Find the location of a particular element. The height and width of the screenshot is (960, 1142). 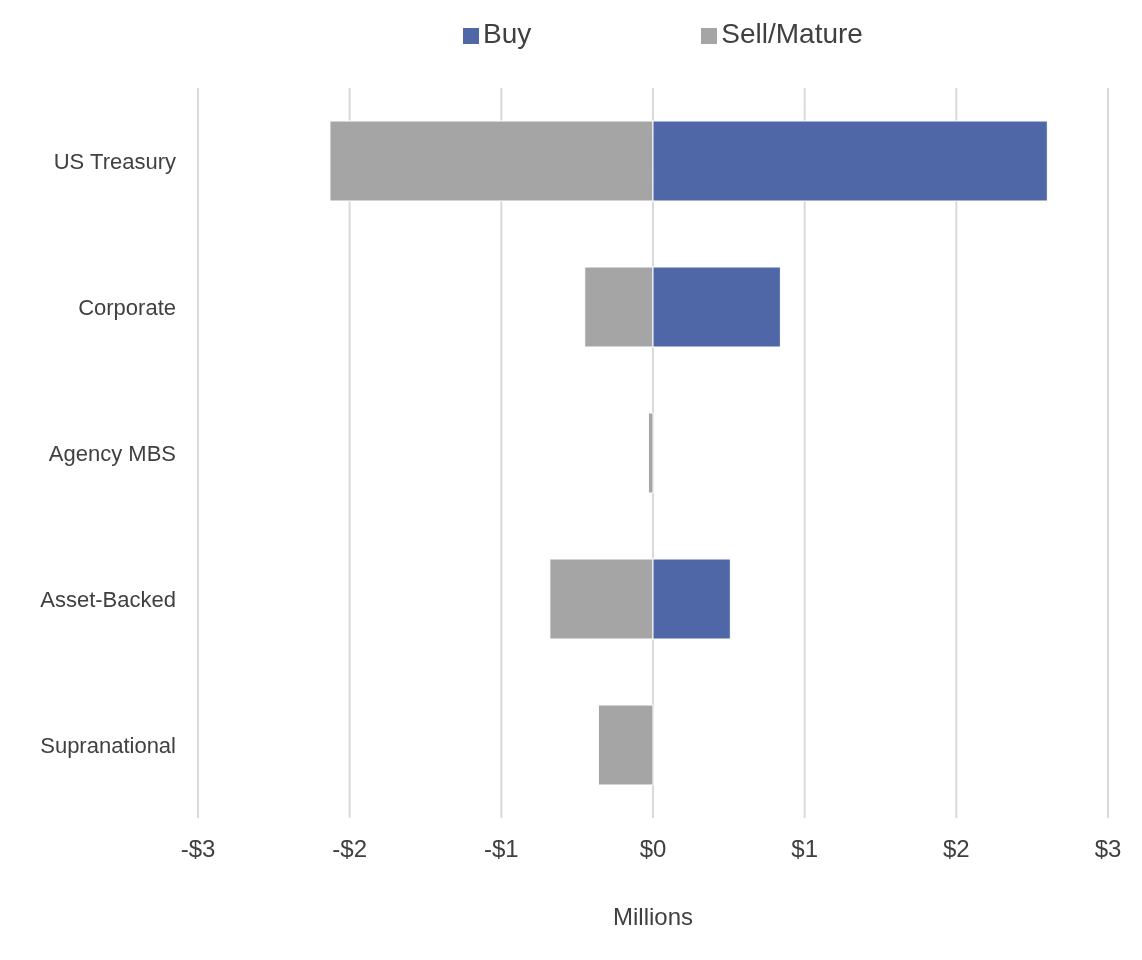

x-tick-label: $1 is located at coordinates (805, 849).